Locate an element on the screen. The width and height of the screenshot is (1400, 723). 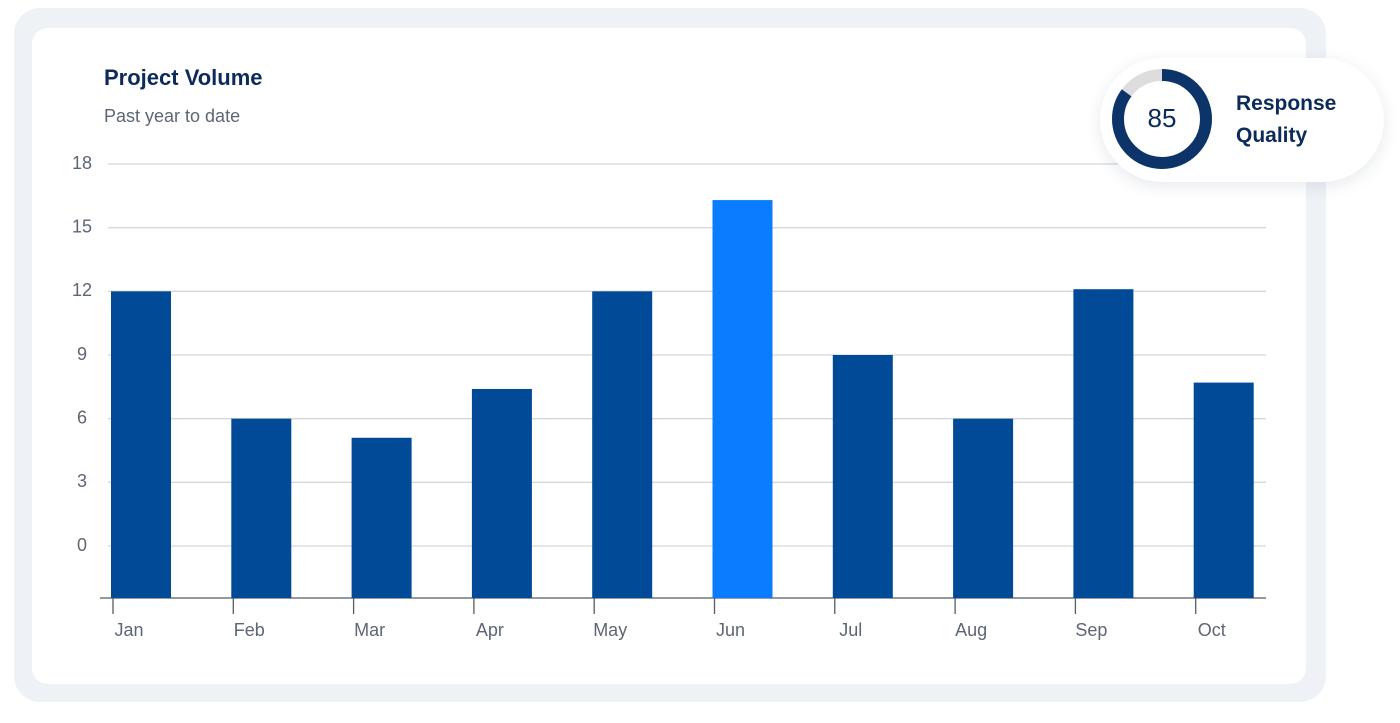
x-tick-label: Mar is located at coordinates (369, 630).